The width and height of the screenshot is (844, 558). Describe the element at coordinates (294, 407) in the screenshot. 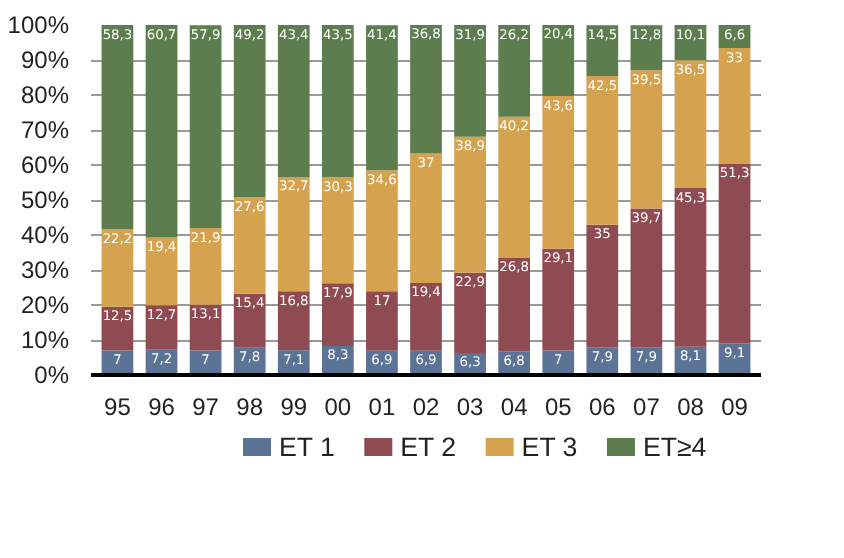

I see `x-tick-label: 99` at that location.